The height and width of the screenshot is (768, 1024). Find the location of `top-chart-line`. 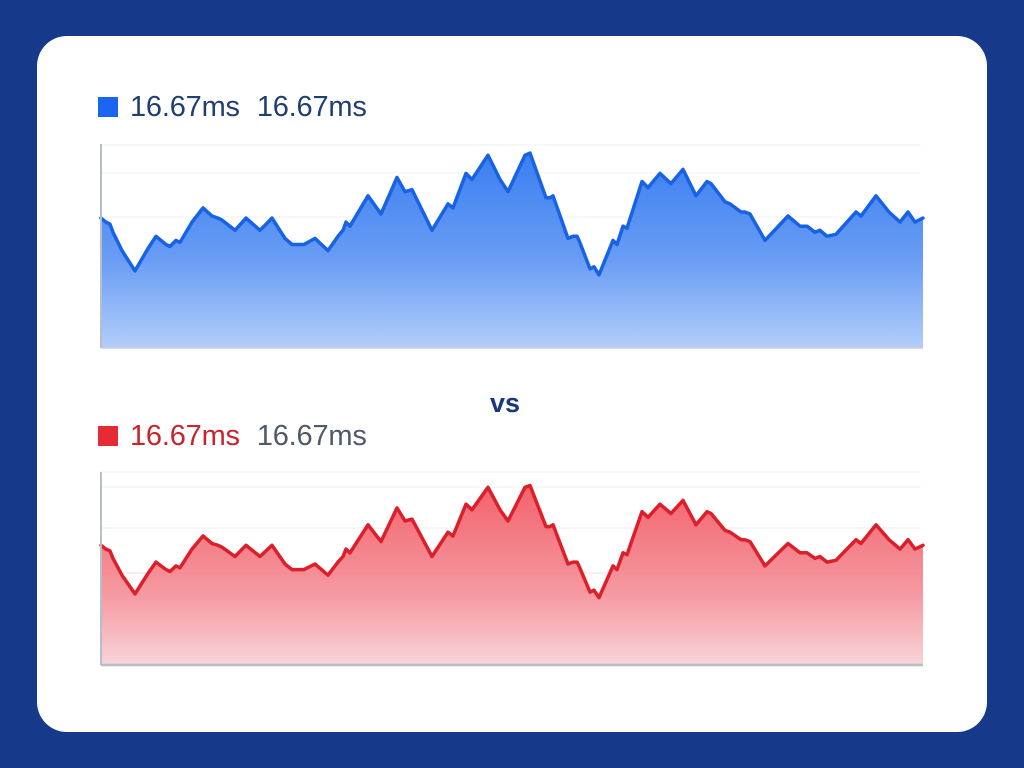

top-chart-line is located at coordinates (512, 214).